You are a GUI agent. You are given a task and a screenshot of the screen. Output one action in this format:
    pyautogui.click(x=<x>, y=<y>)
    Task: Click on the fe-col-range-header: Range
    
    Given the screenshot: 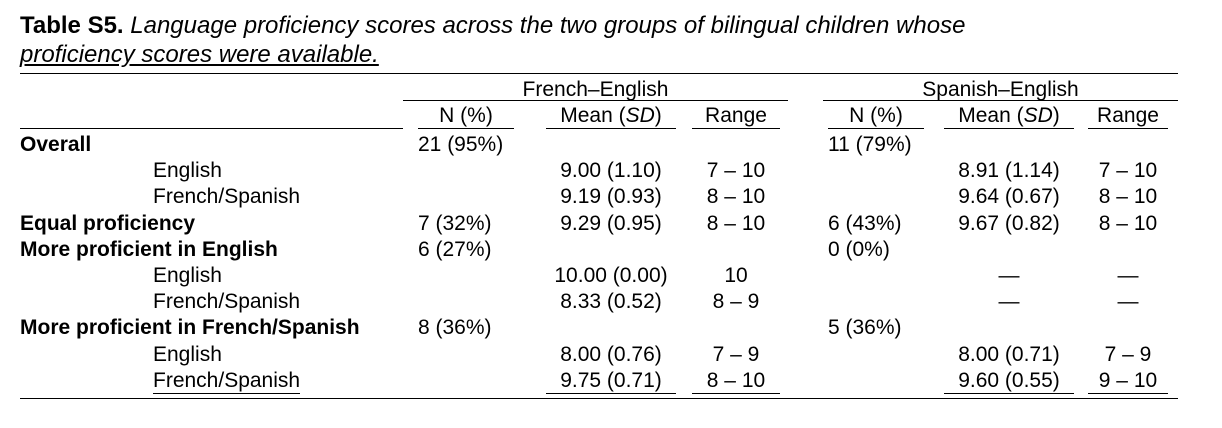 What is the action you would take?
    pyautogui.click(x=736, y=116)
    